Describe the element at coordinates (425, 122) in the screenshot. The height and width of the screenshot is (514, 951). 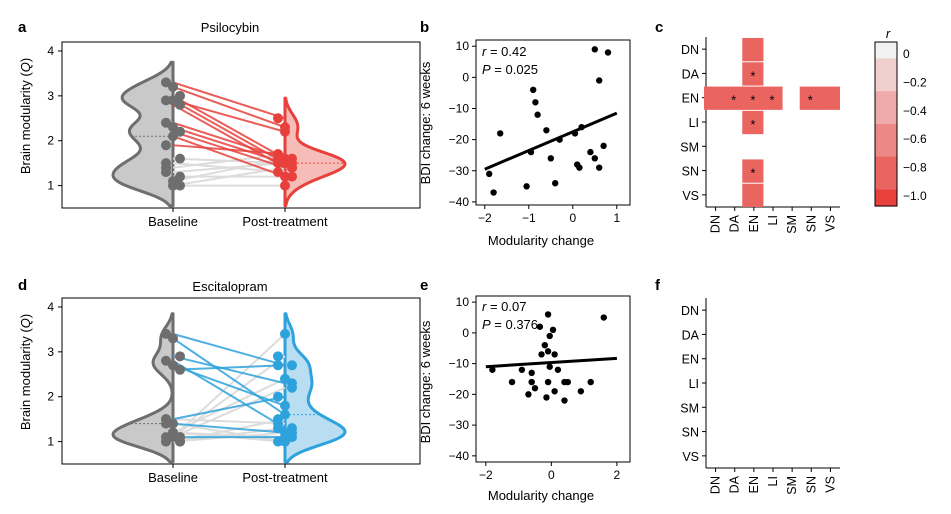
I see `panel-b-ylabel: BDI change: 6 weeks` at that location.